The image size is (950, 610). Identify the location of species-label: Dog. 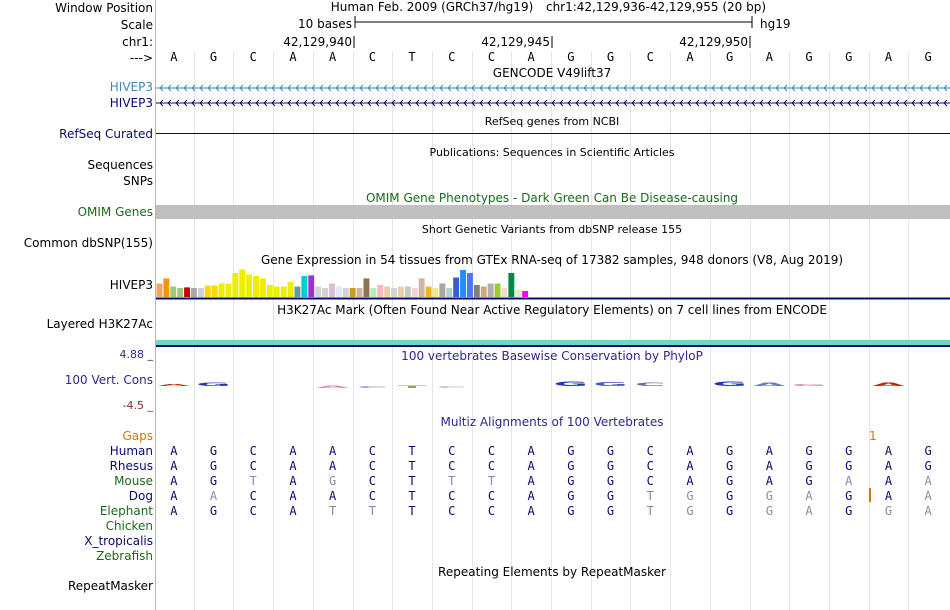
(140, 496).